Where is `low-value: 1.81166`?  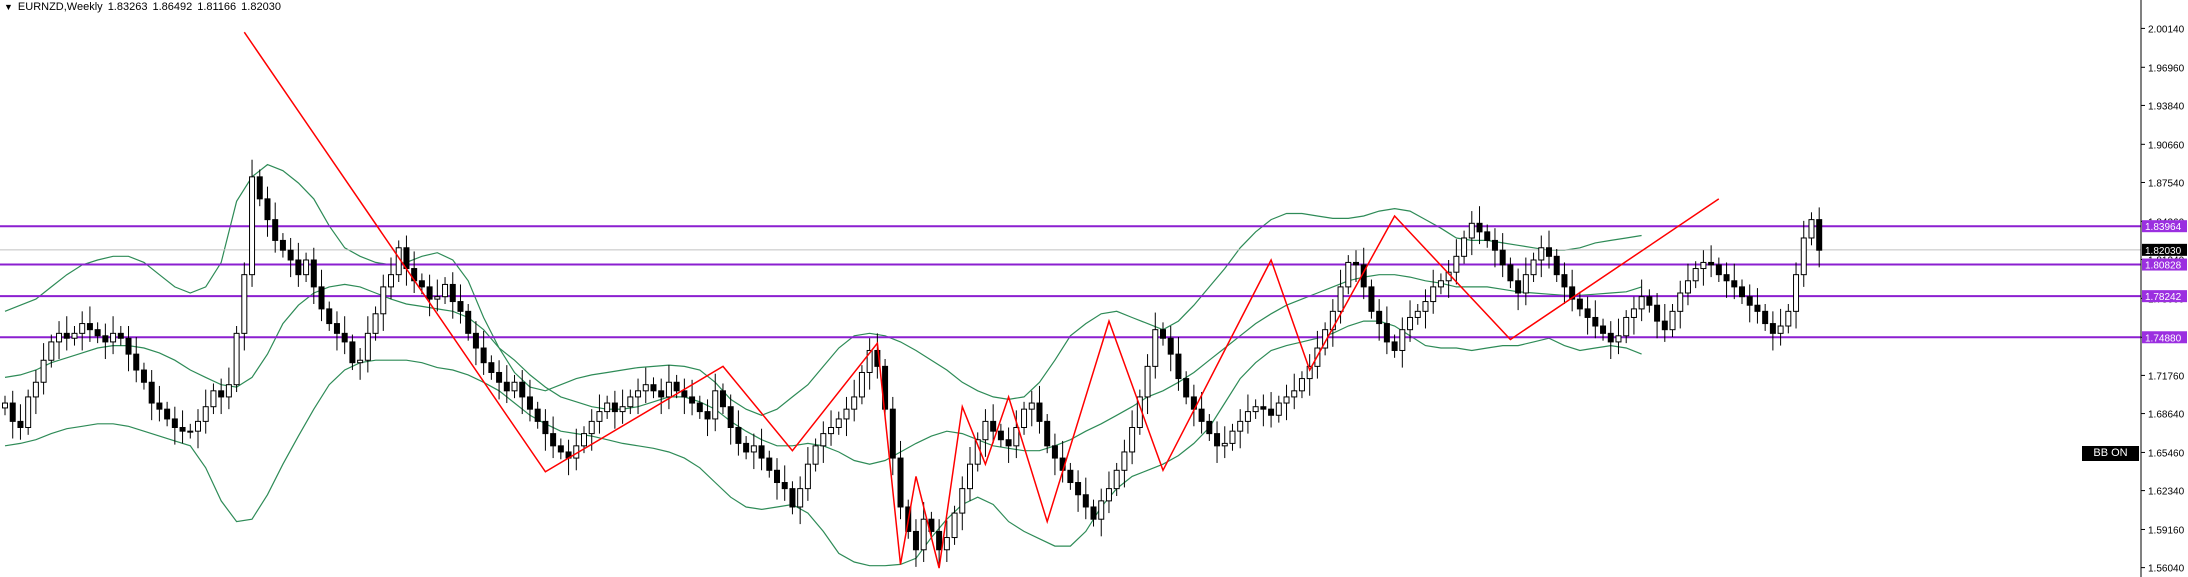 low-value: 1.81166 is located at coordinates (217, 7).